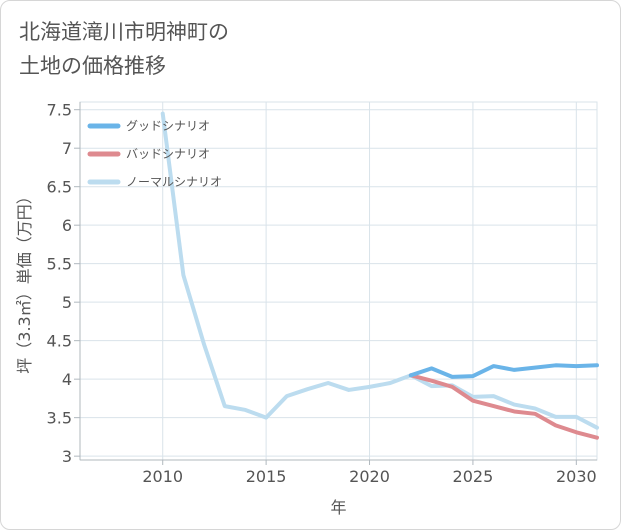  What do you see at coordinates (219, 49) in the screenshot?
I see `chart-title: 北海道滝川市明神町の 土地の価格推移` at bounding box center [219, 49].